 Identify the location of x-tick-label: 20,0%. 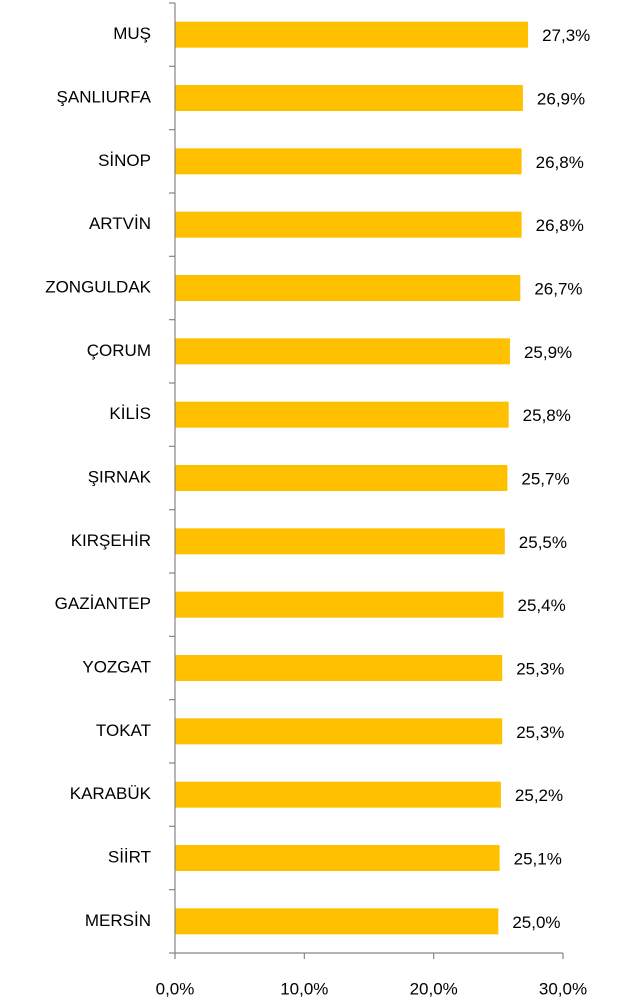
(434, 988).